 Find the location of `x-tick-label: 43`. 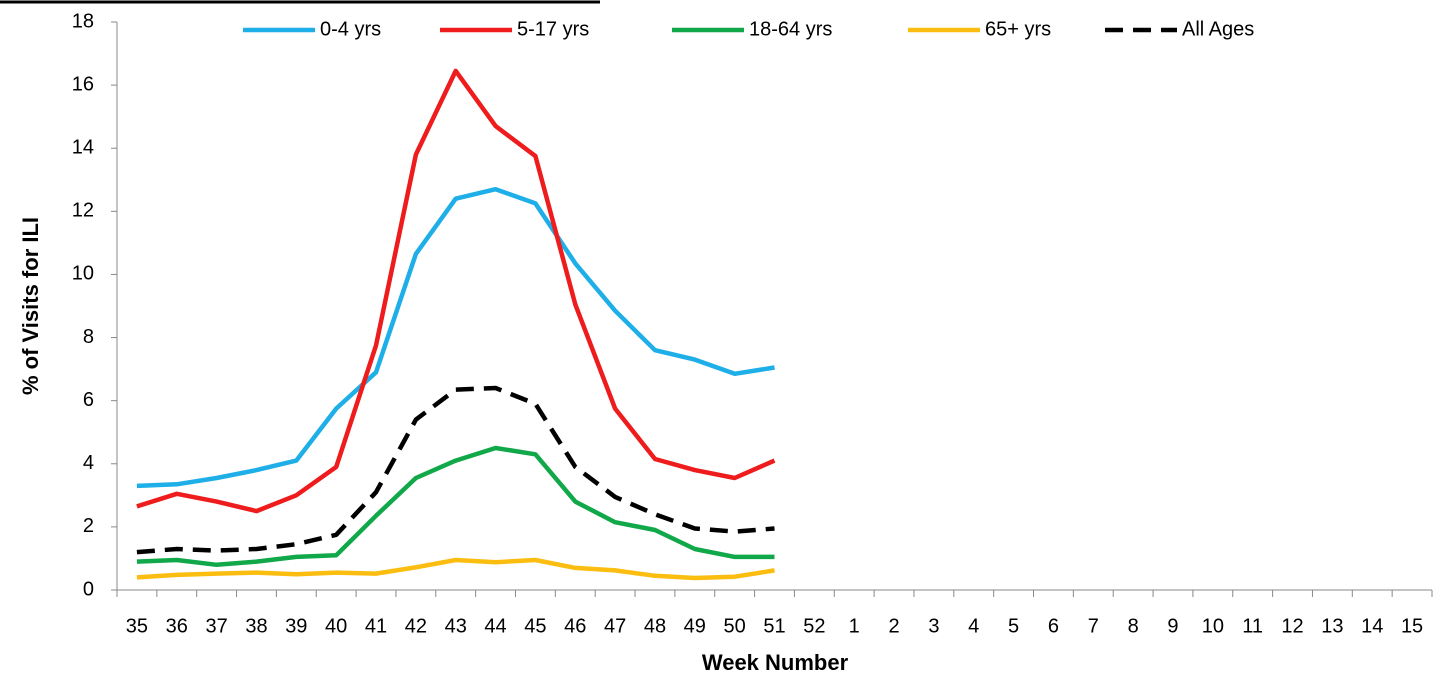

x-tick-label: 43 is located at coordinates (456, 626).